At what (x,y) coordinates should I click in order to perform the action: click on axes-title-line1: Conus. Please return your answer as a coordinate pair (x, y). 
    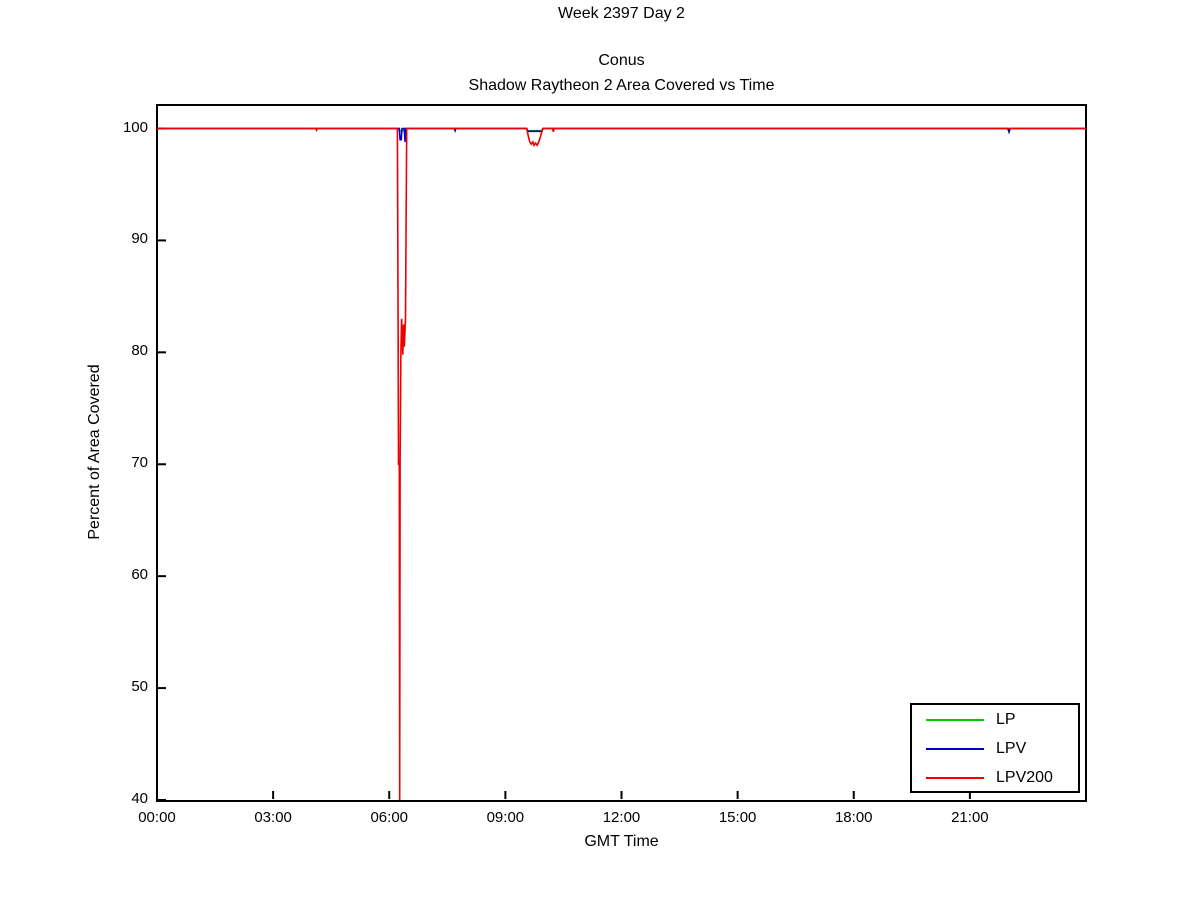
    Looking at the image, I should click on (621, 60).